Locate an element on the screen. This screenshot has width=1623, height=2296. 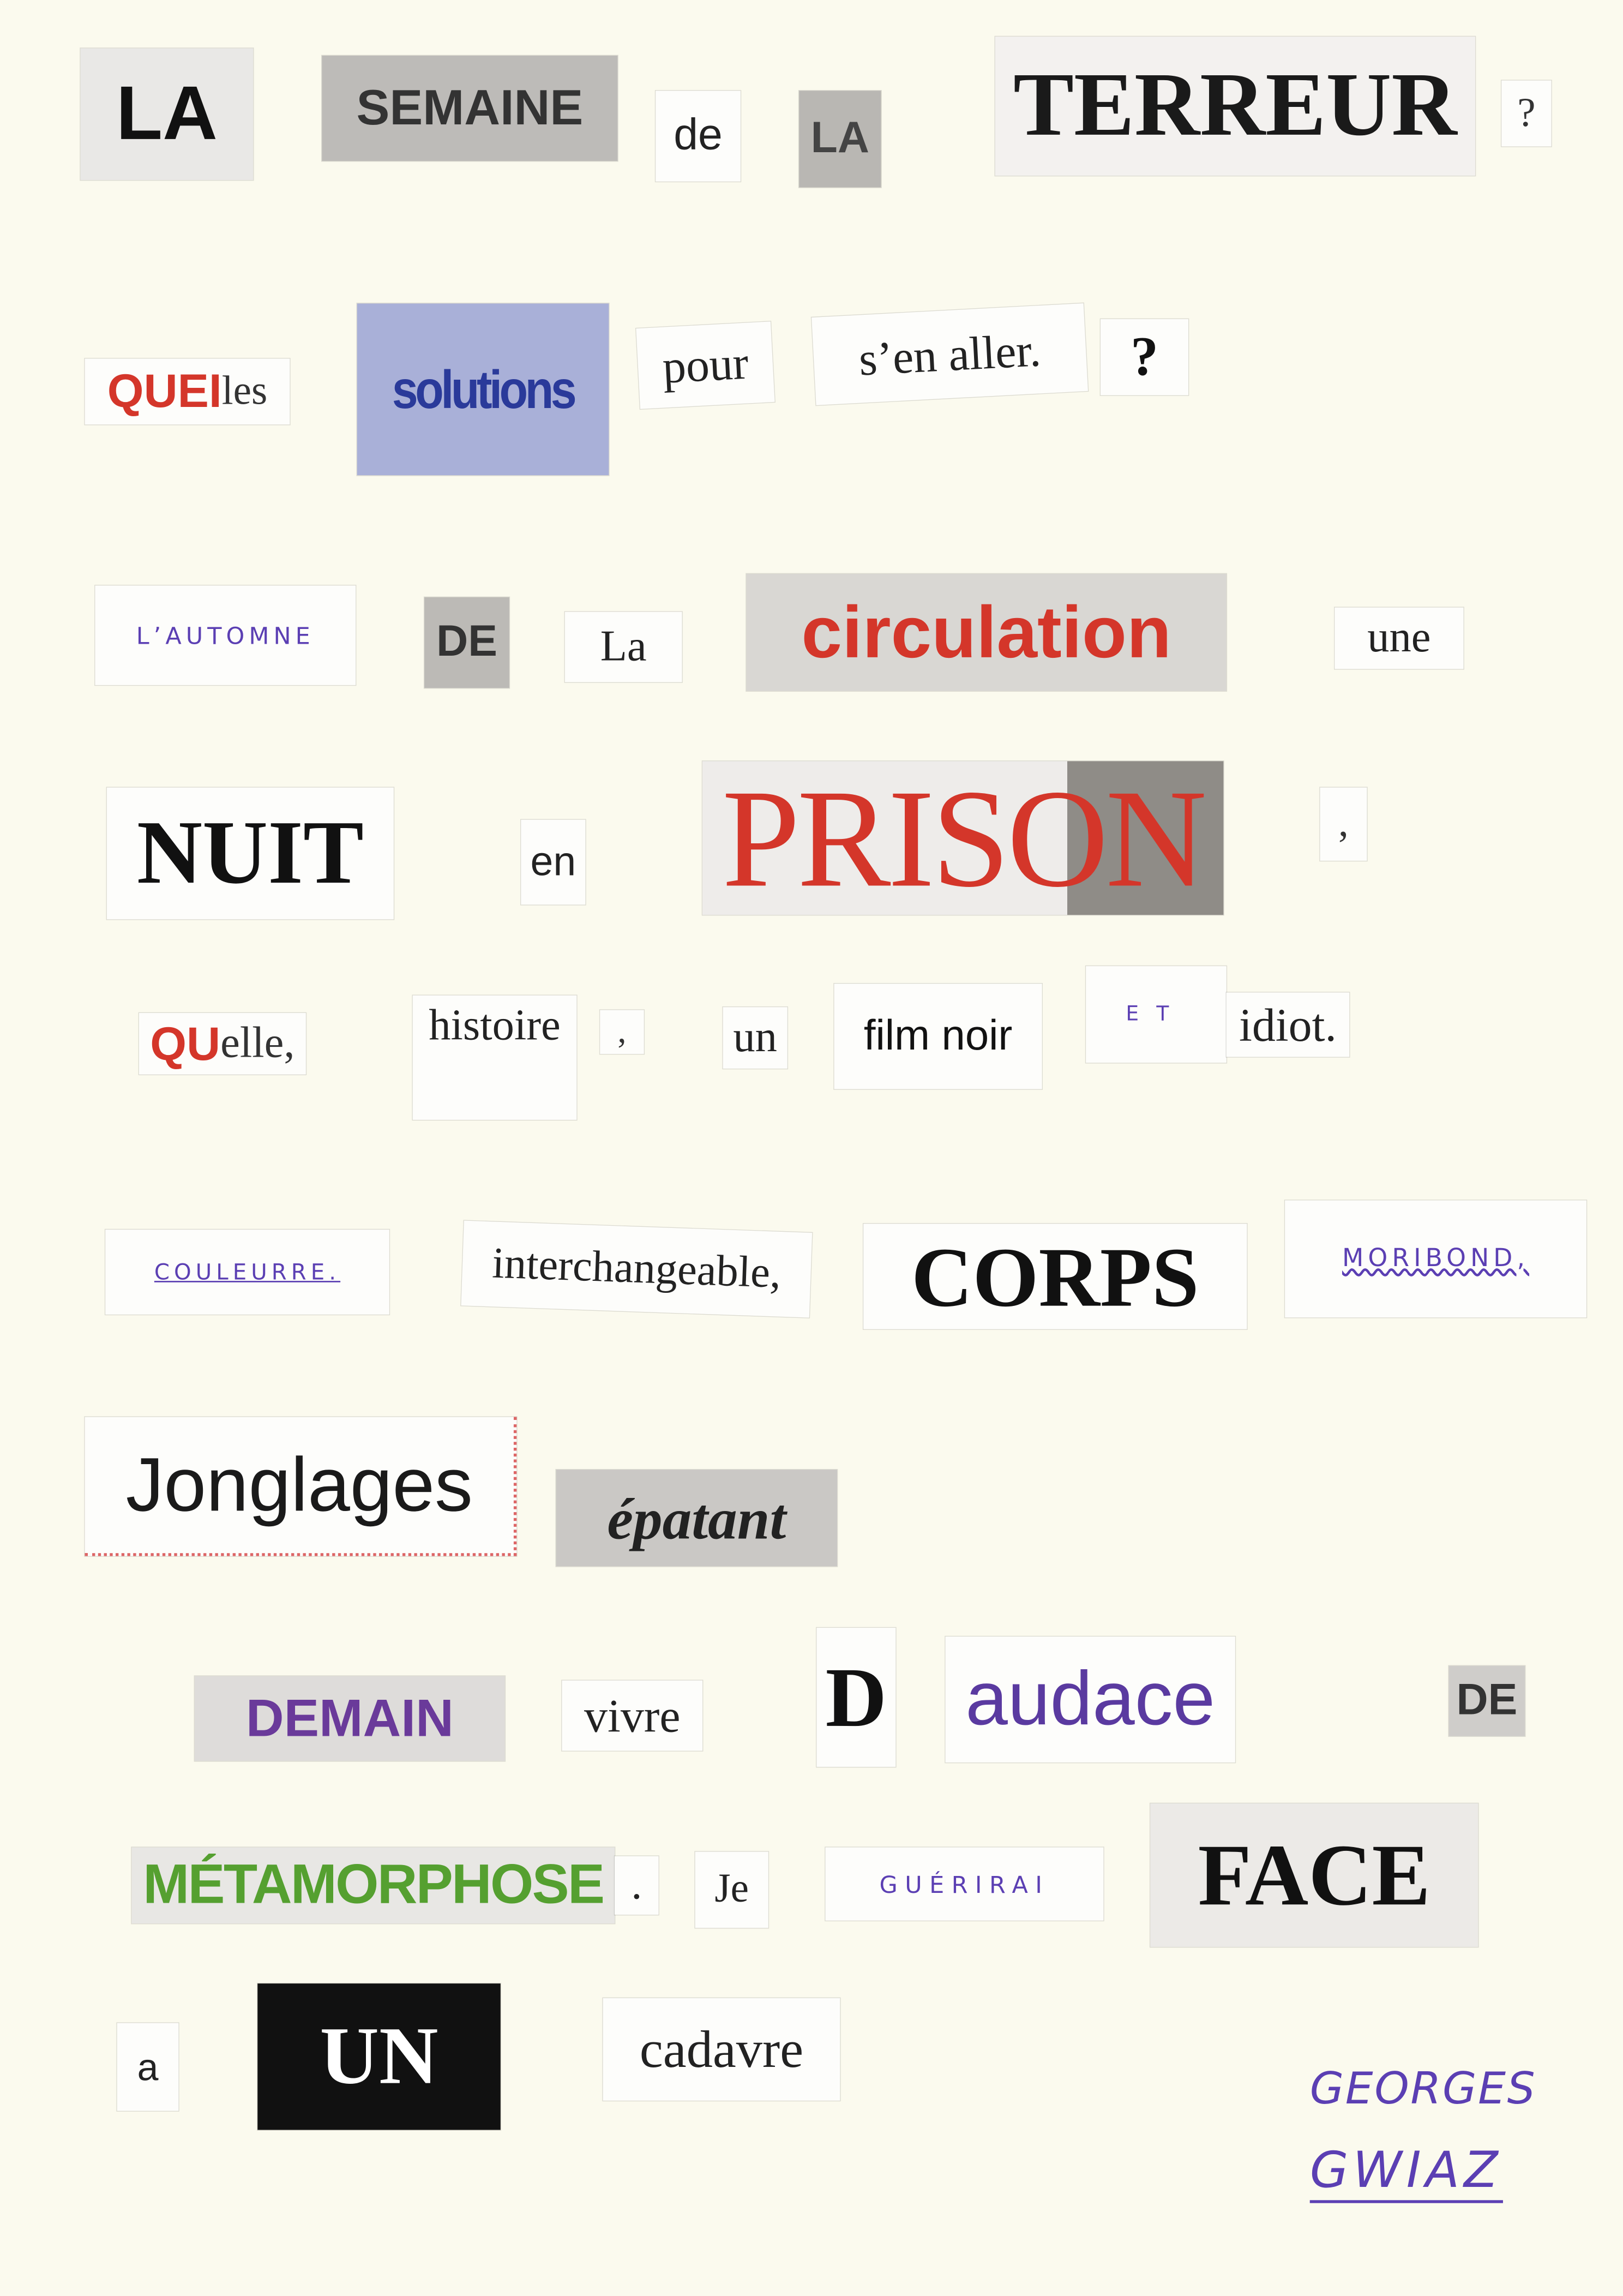
clipping-circulation: circulation is located at coordinates (987, 632).